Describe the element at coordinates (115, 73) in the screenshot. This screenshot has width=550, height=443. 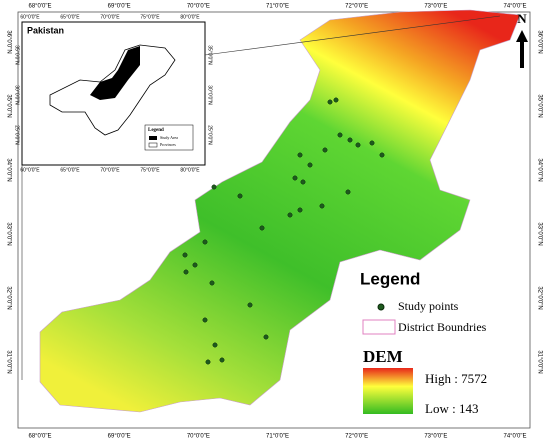
I see `inset-study-area` at that location.